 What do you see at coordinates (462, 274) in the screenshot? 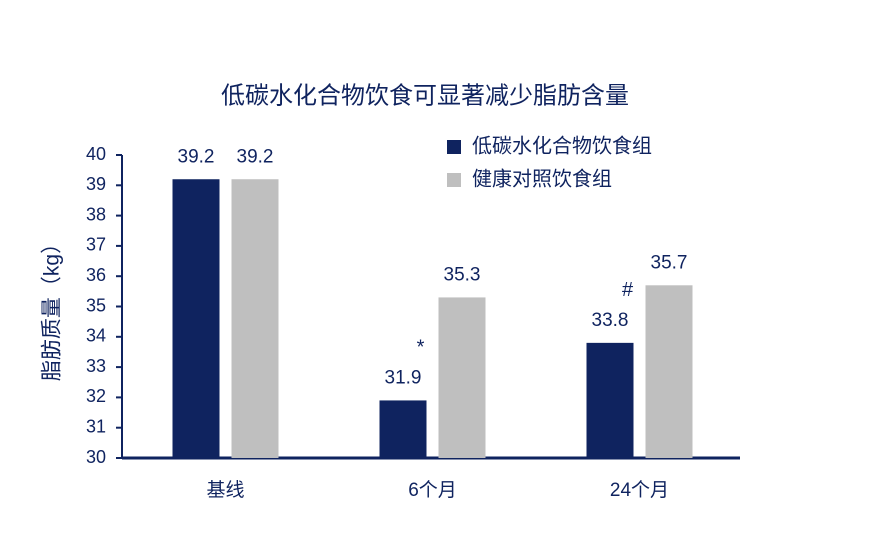
I see `data-label: 35.3` at bounding box center [462, 274].